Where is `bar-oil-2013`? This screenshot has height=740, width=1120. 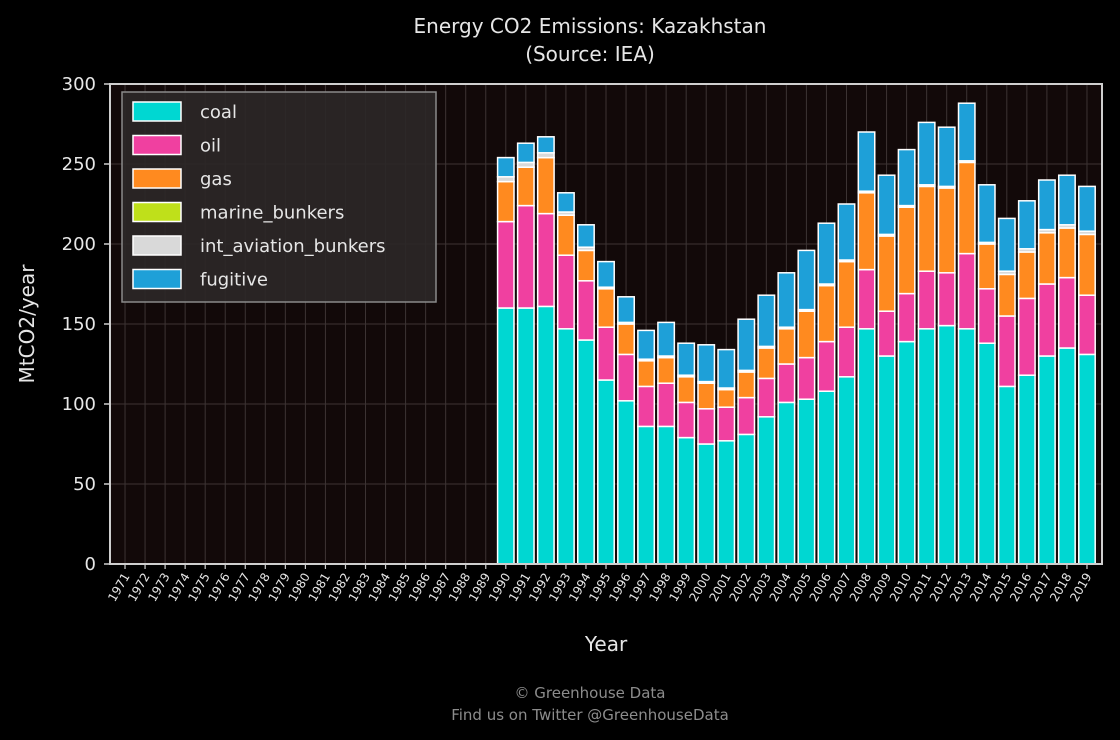 bar-oil-2013 is located at coordinates (966, 291).